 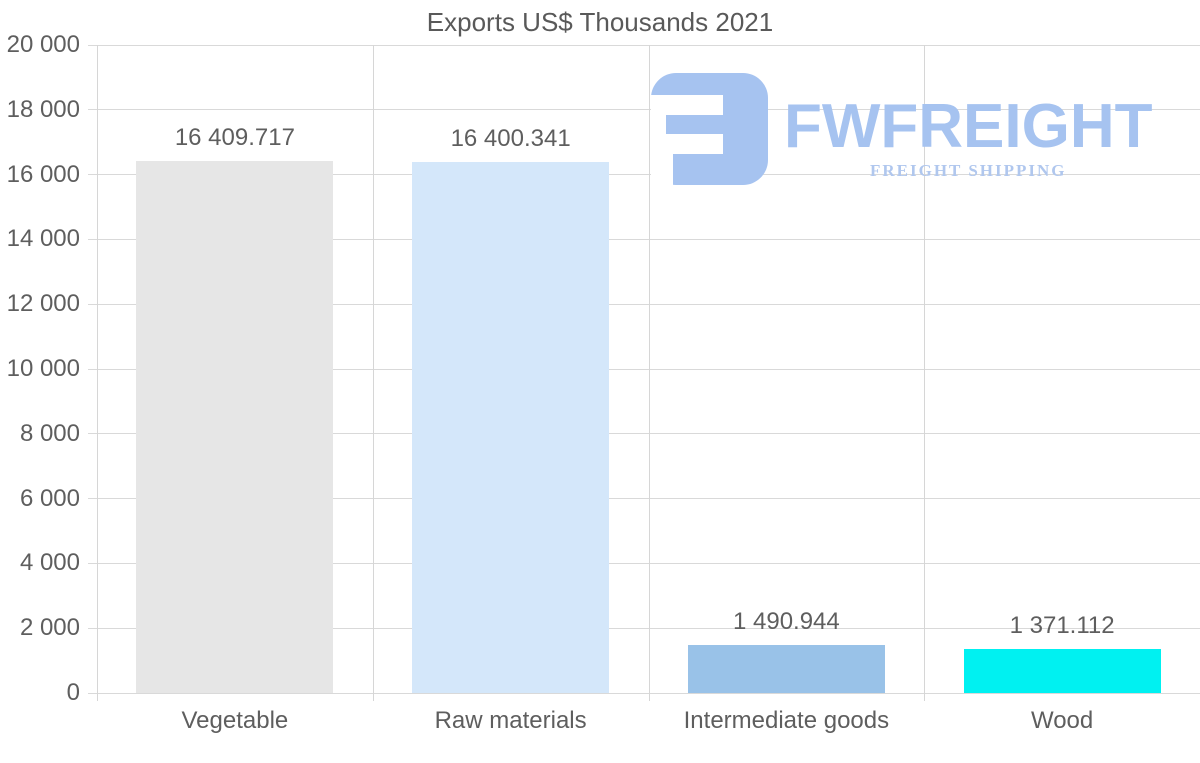 I want to click on y-axis-line, so click(x=97, y=373).